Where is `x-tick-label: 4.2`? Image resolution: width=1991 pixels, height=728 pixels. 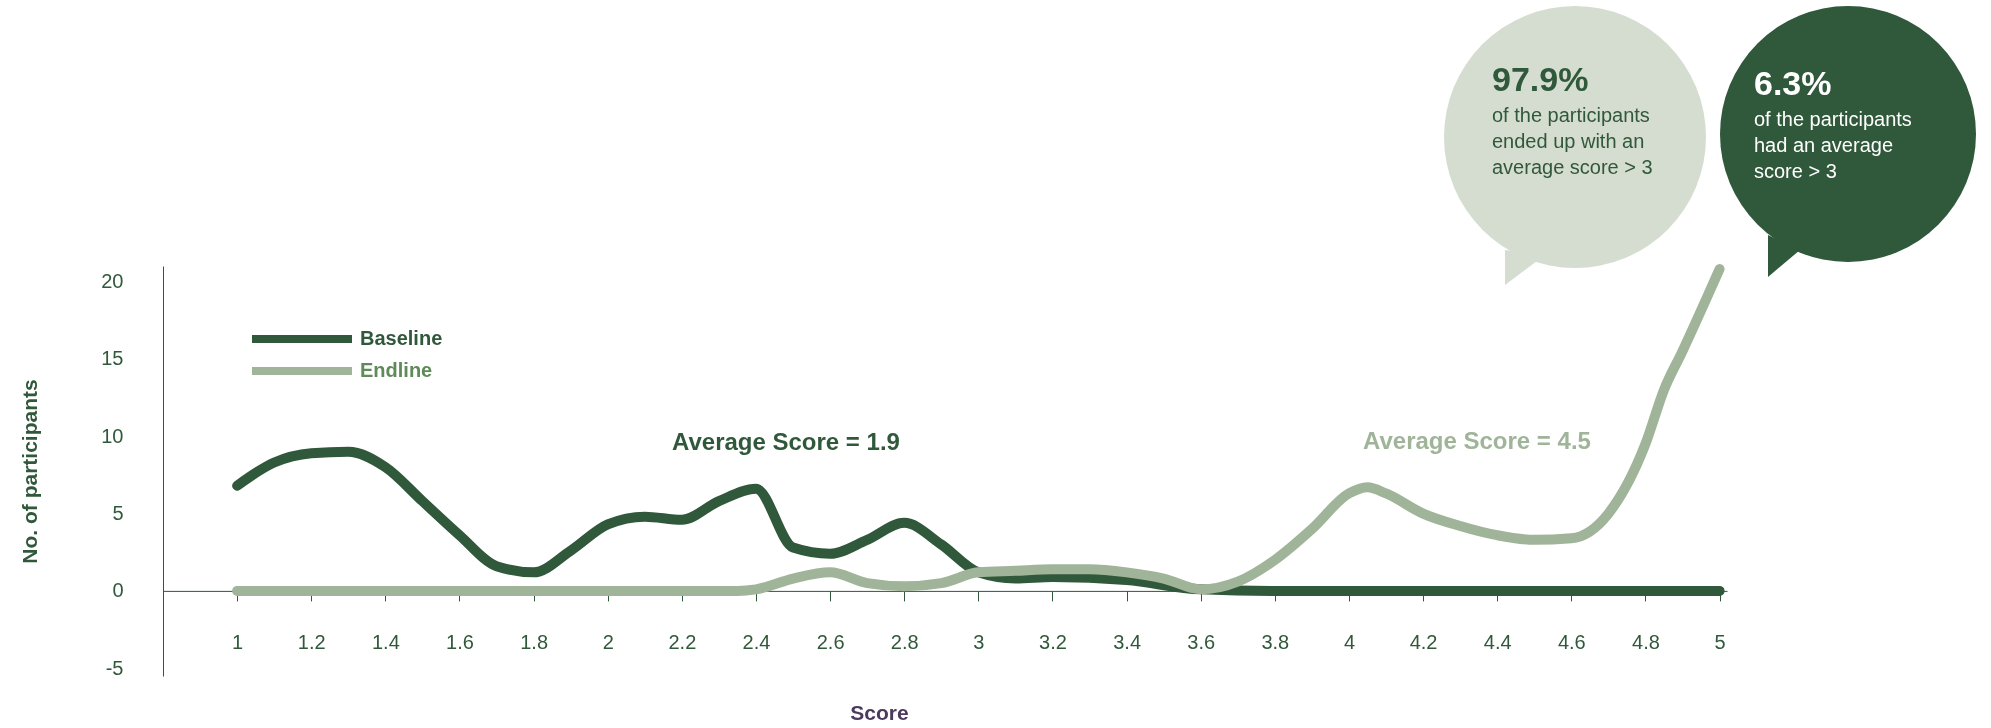
x-tick-label: 4.2 is located at coordinates (1423, 642).